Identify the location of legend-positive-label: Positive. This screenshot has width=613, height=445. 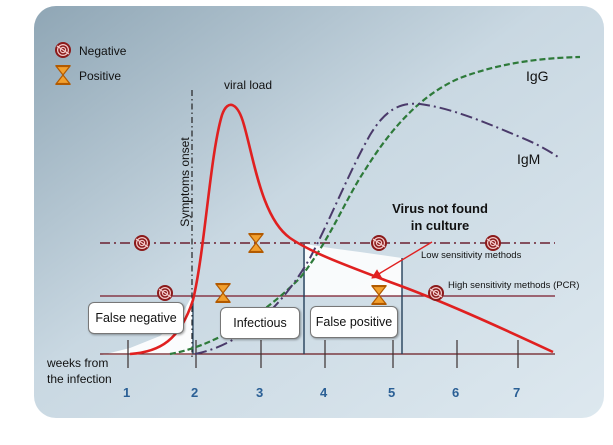
(100, 76).